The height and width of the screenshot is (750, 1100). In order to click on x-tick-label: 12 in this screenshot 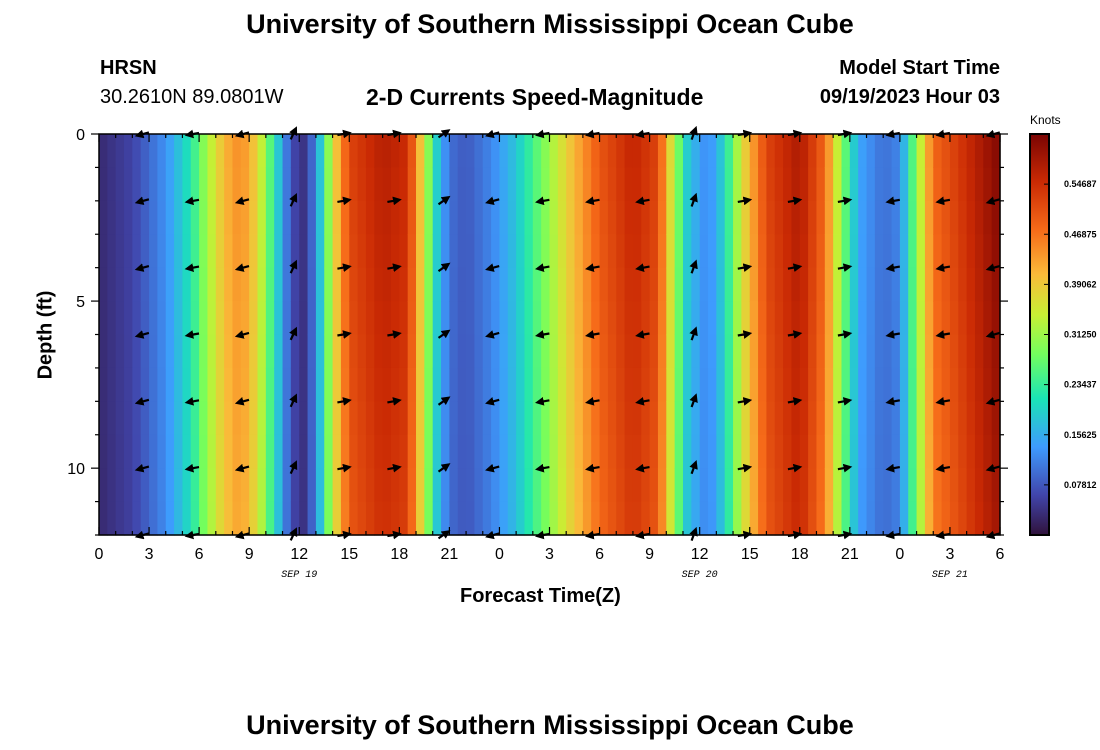, I will do `click(299, 554)`.